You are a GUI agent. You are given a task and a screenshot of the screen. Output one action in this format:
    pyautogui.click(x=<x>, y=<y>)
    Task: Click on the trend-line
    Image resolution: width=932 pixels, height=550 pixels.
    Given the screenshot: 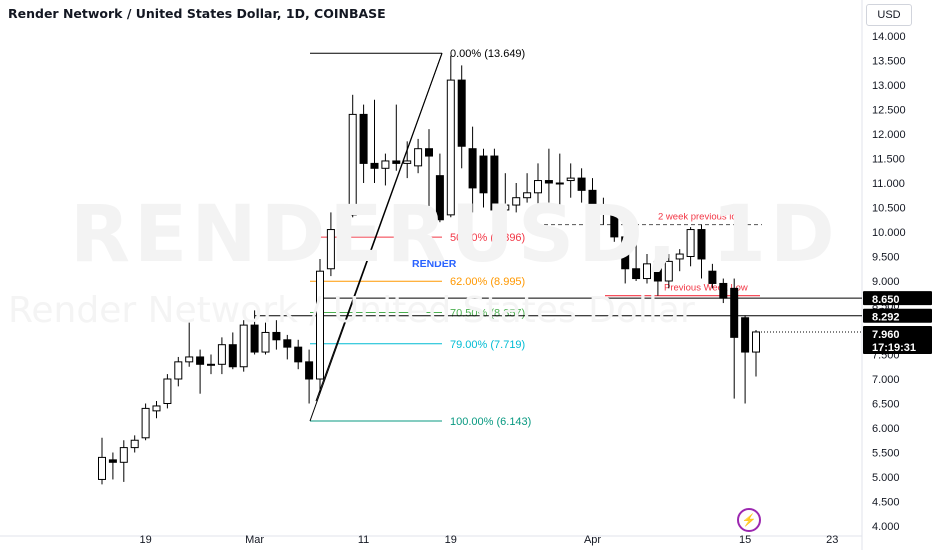 What is the action you would take?
    pyautogui.click(x=379, y=227)
    